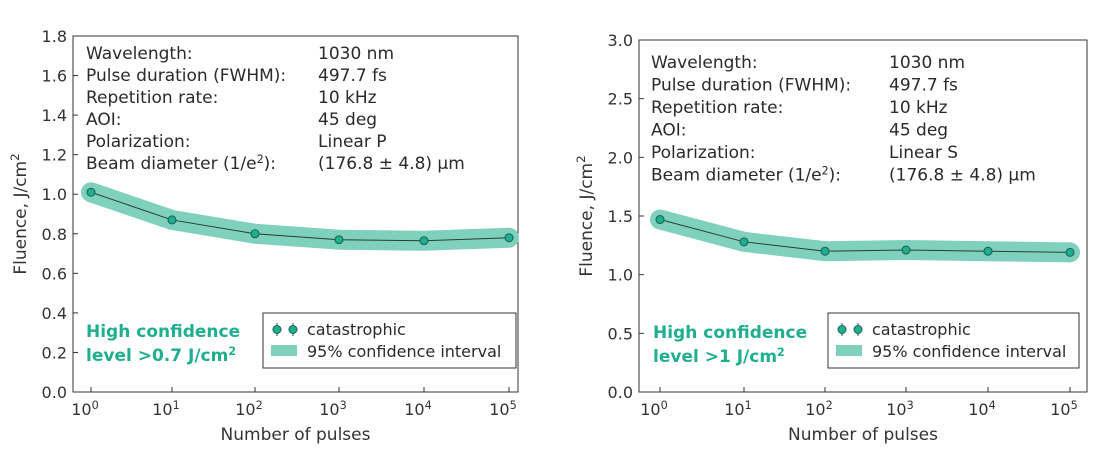  Describe the element at coordinates (620, 99) in the screenshot. I see `y-tick-label: 2.5` at that location.